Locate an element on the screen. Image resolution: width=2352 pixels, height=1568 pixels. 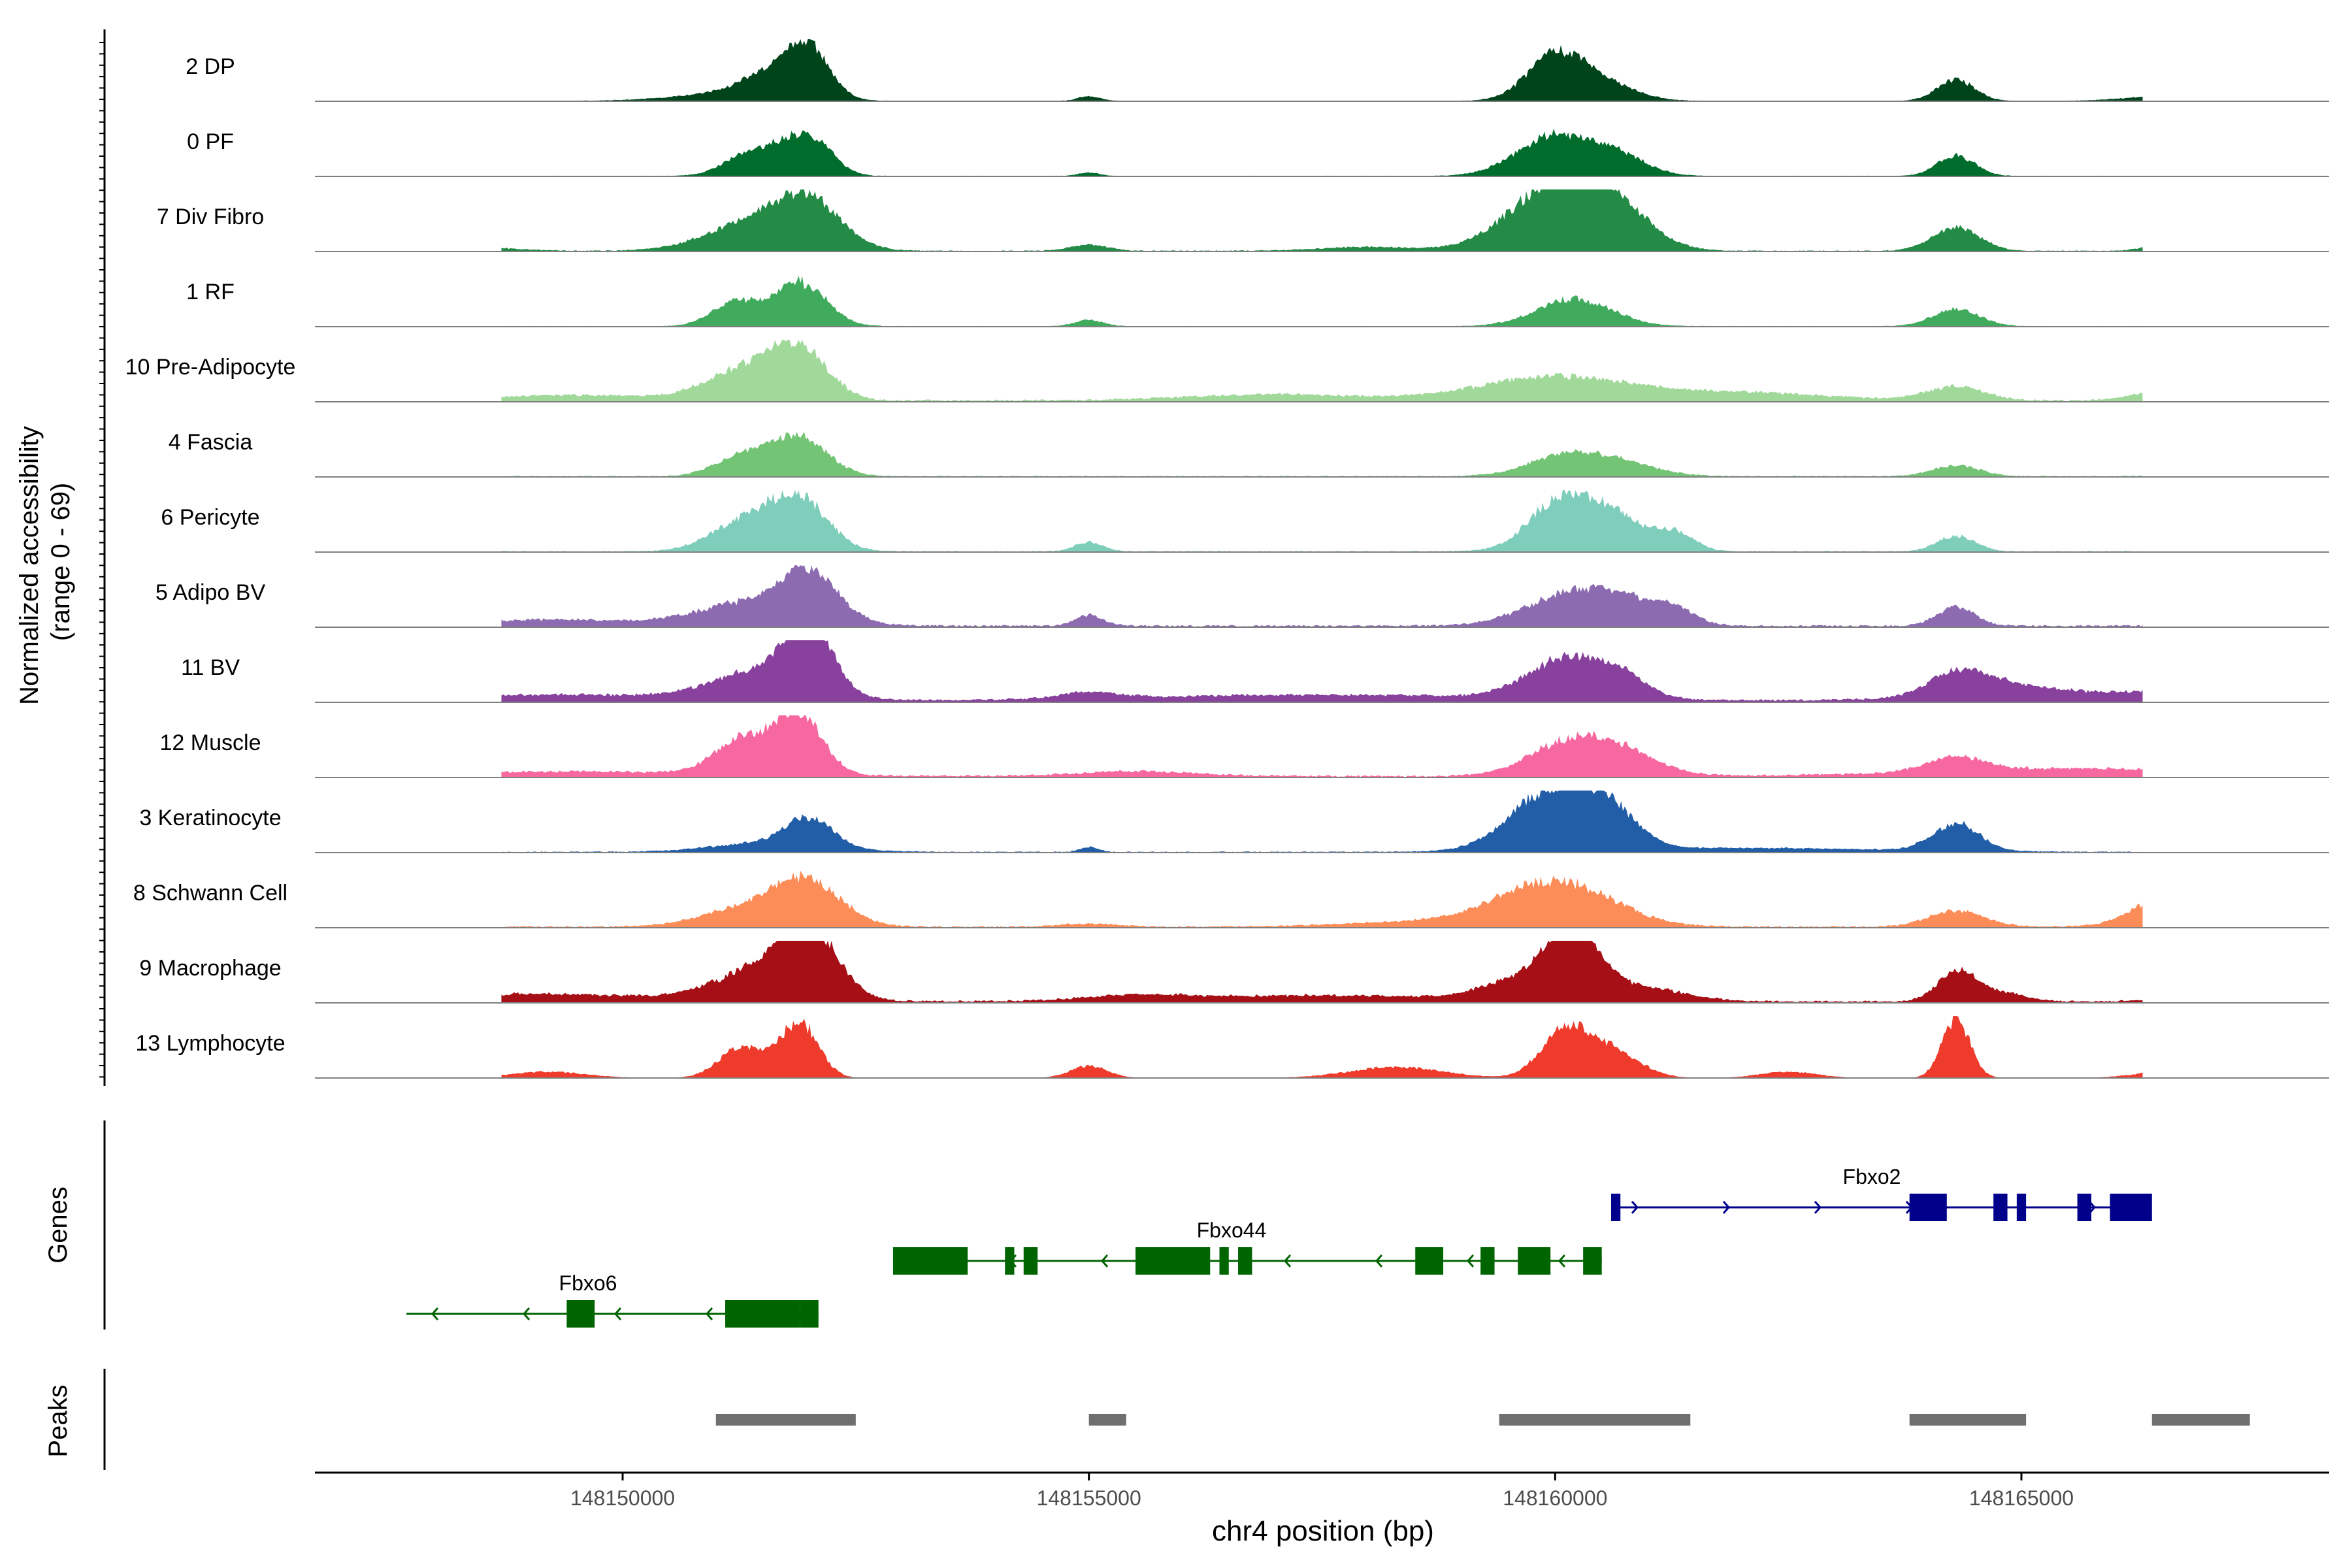
track-label: 11 BV is located at coordinates (210, 667).